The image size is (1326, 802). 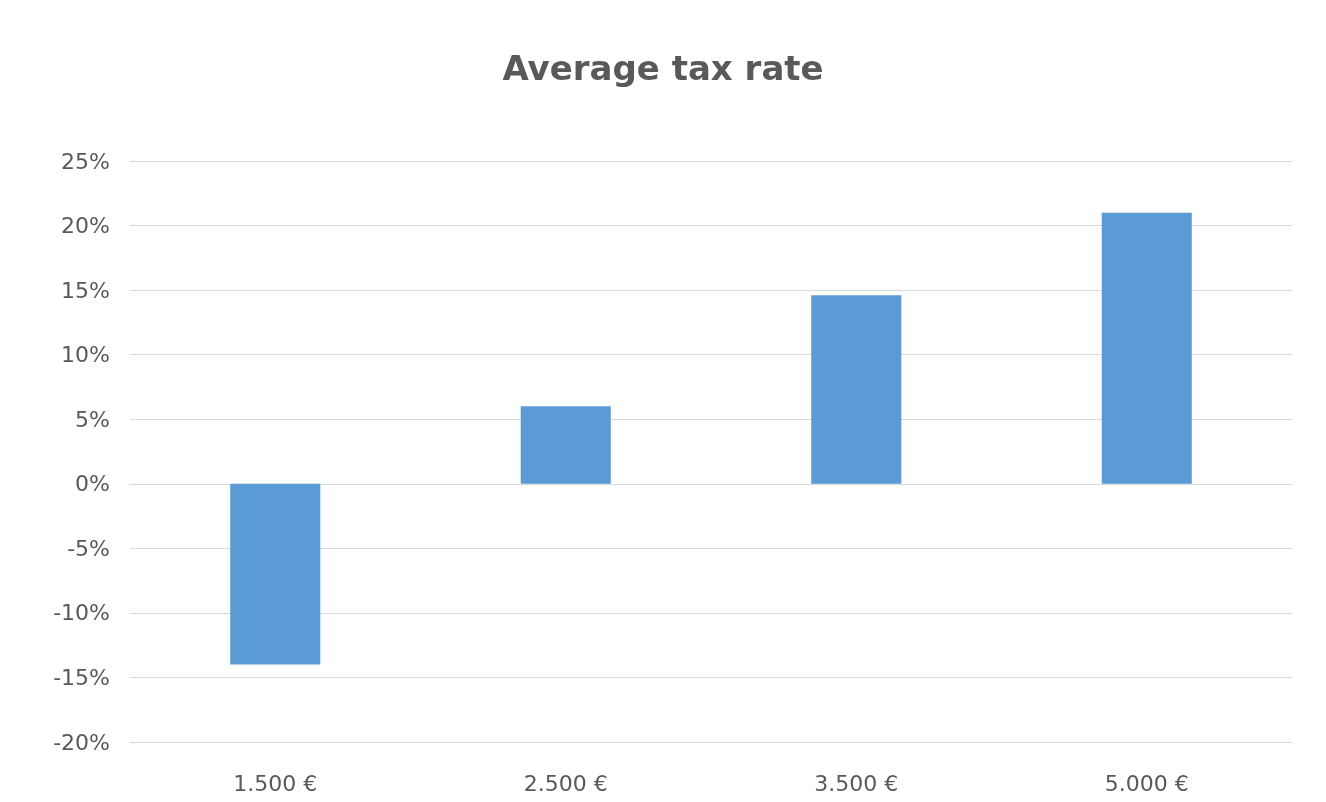 What do you see at coordinates (85, 290) in the screenshot?
I see `y-tick-label: 15%` at bounding box center [85, 290].